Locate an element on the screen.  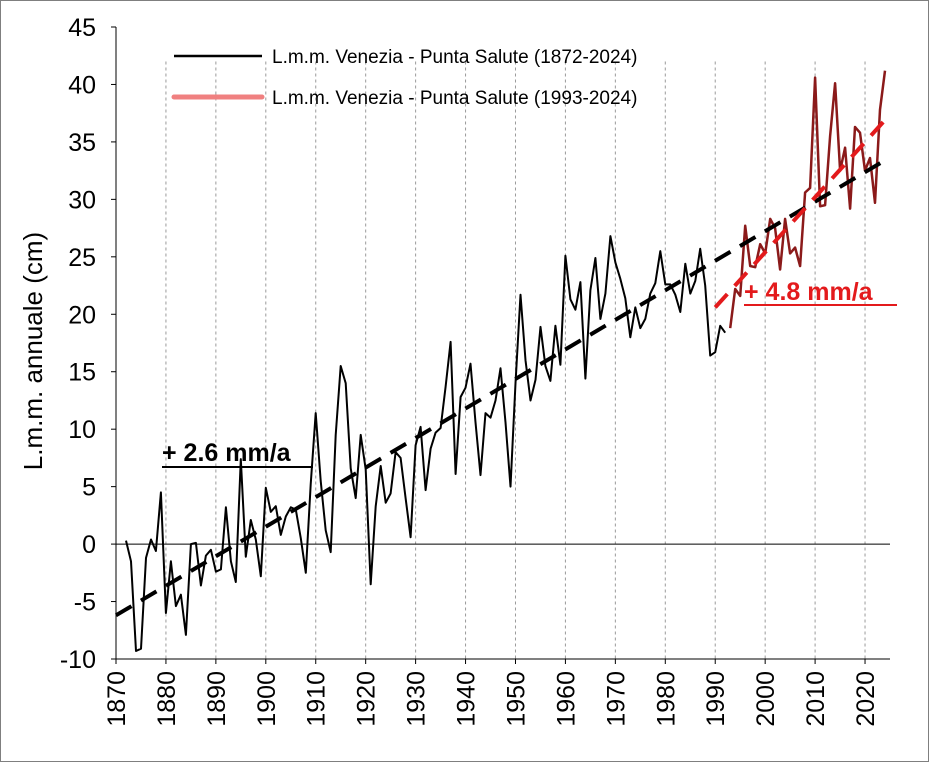
x-tick-label: 1910 is located at coordinates (317, 699).